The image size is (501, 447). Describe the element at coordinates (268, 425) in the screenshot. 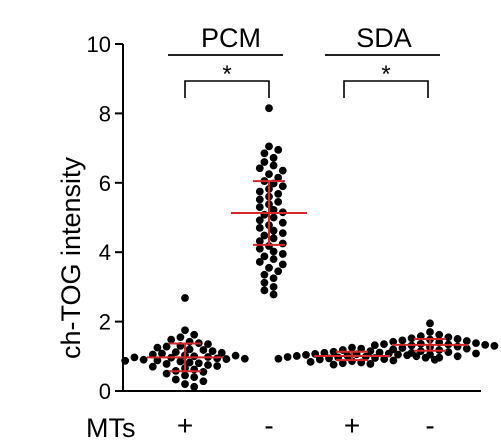

I see `mts-condition-label: -` at that location.